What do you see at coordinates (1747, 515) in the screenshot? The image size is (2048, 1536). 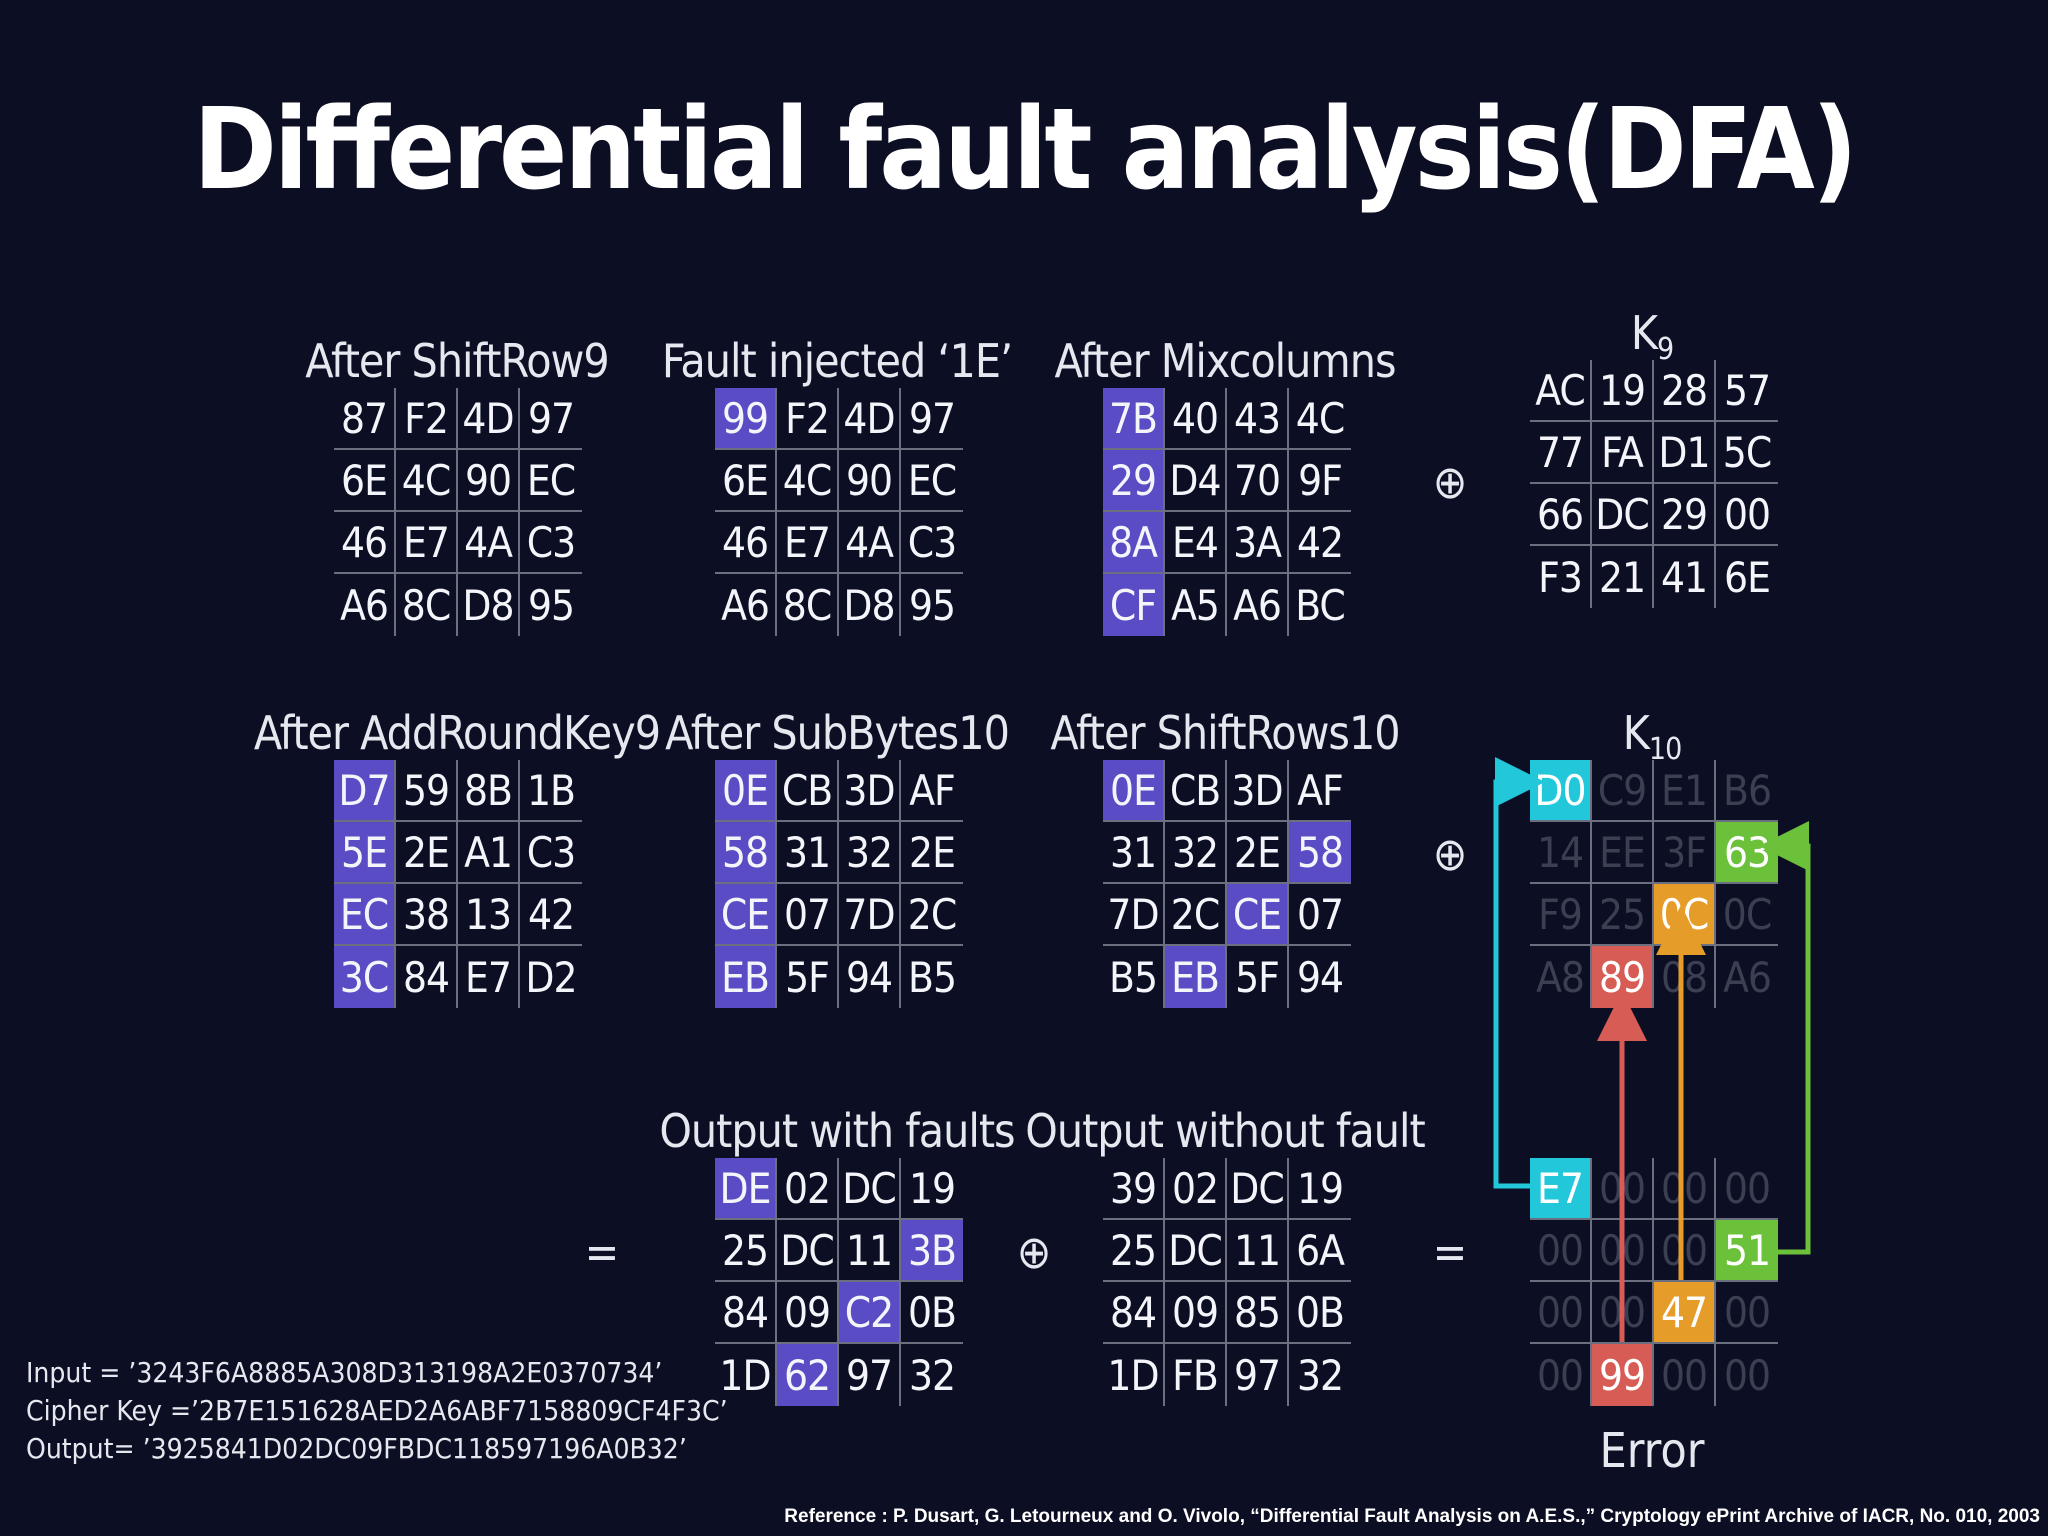 I see `k9-cell: 00` at bounding box center [1747, 515].